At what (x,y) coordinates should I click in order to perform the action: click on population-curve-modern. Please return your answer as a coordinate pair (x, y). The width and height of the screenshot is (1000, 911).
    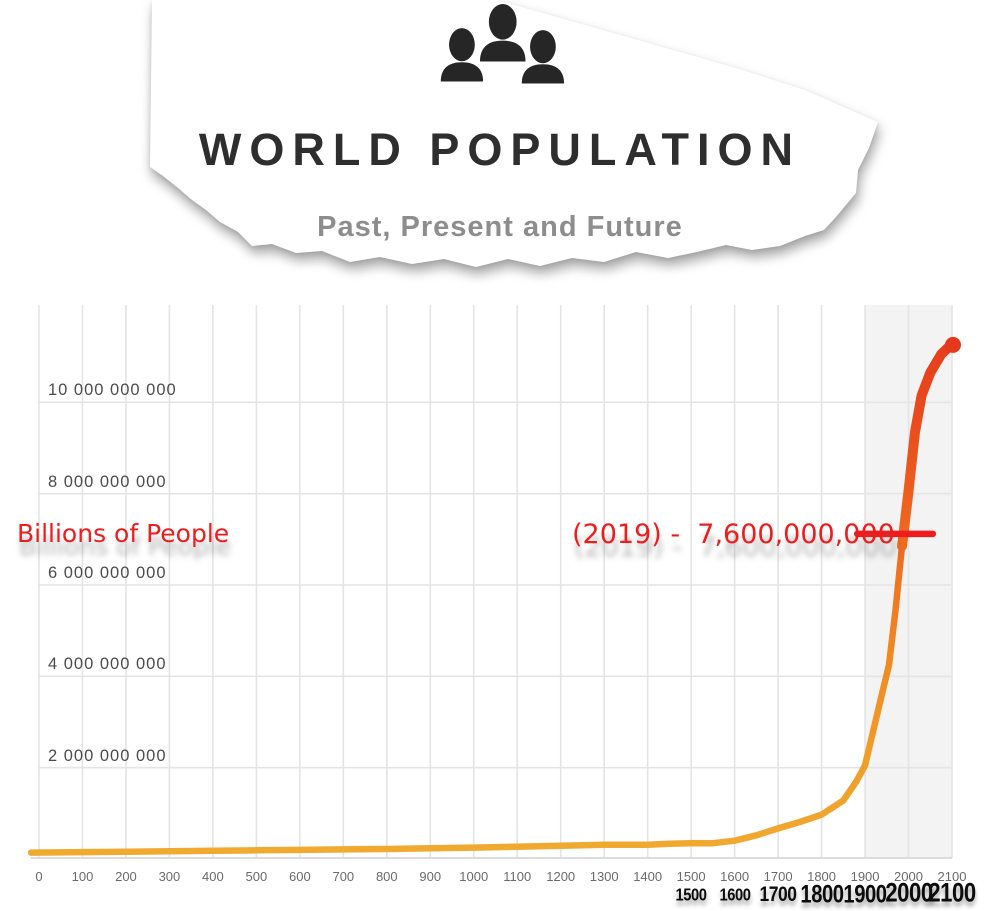
    Looking at the image, I should click on (927, 445).